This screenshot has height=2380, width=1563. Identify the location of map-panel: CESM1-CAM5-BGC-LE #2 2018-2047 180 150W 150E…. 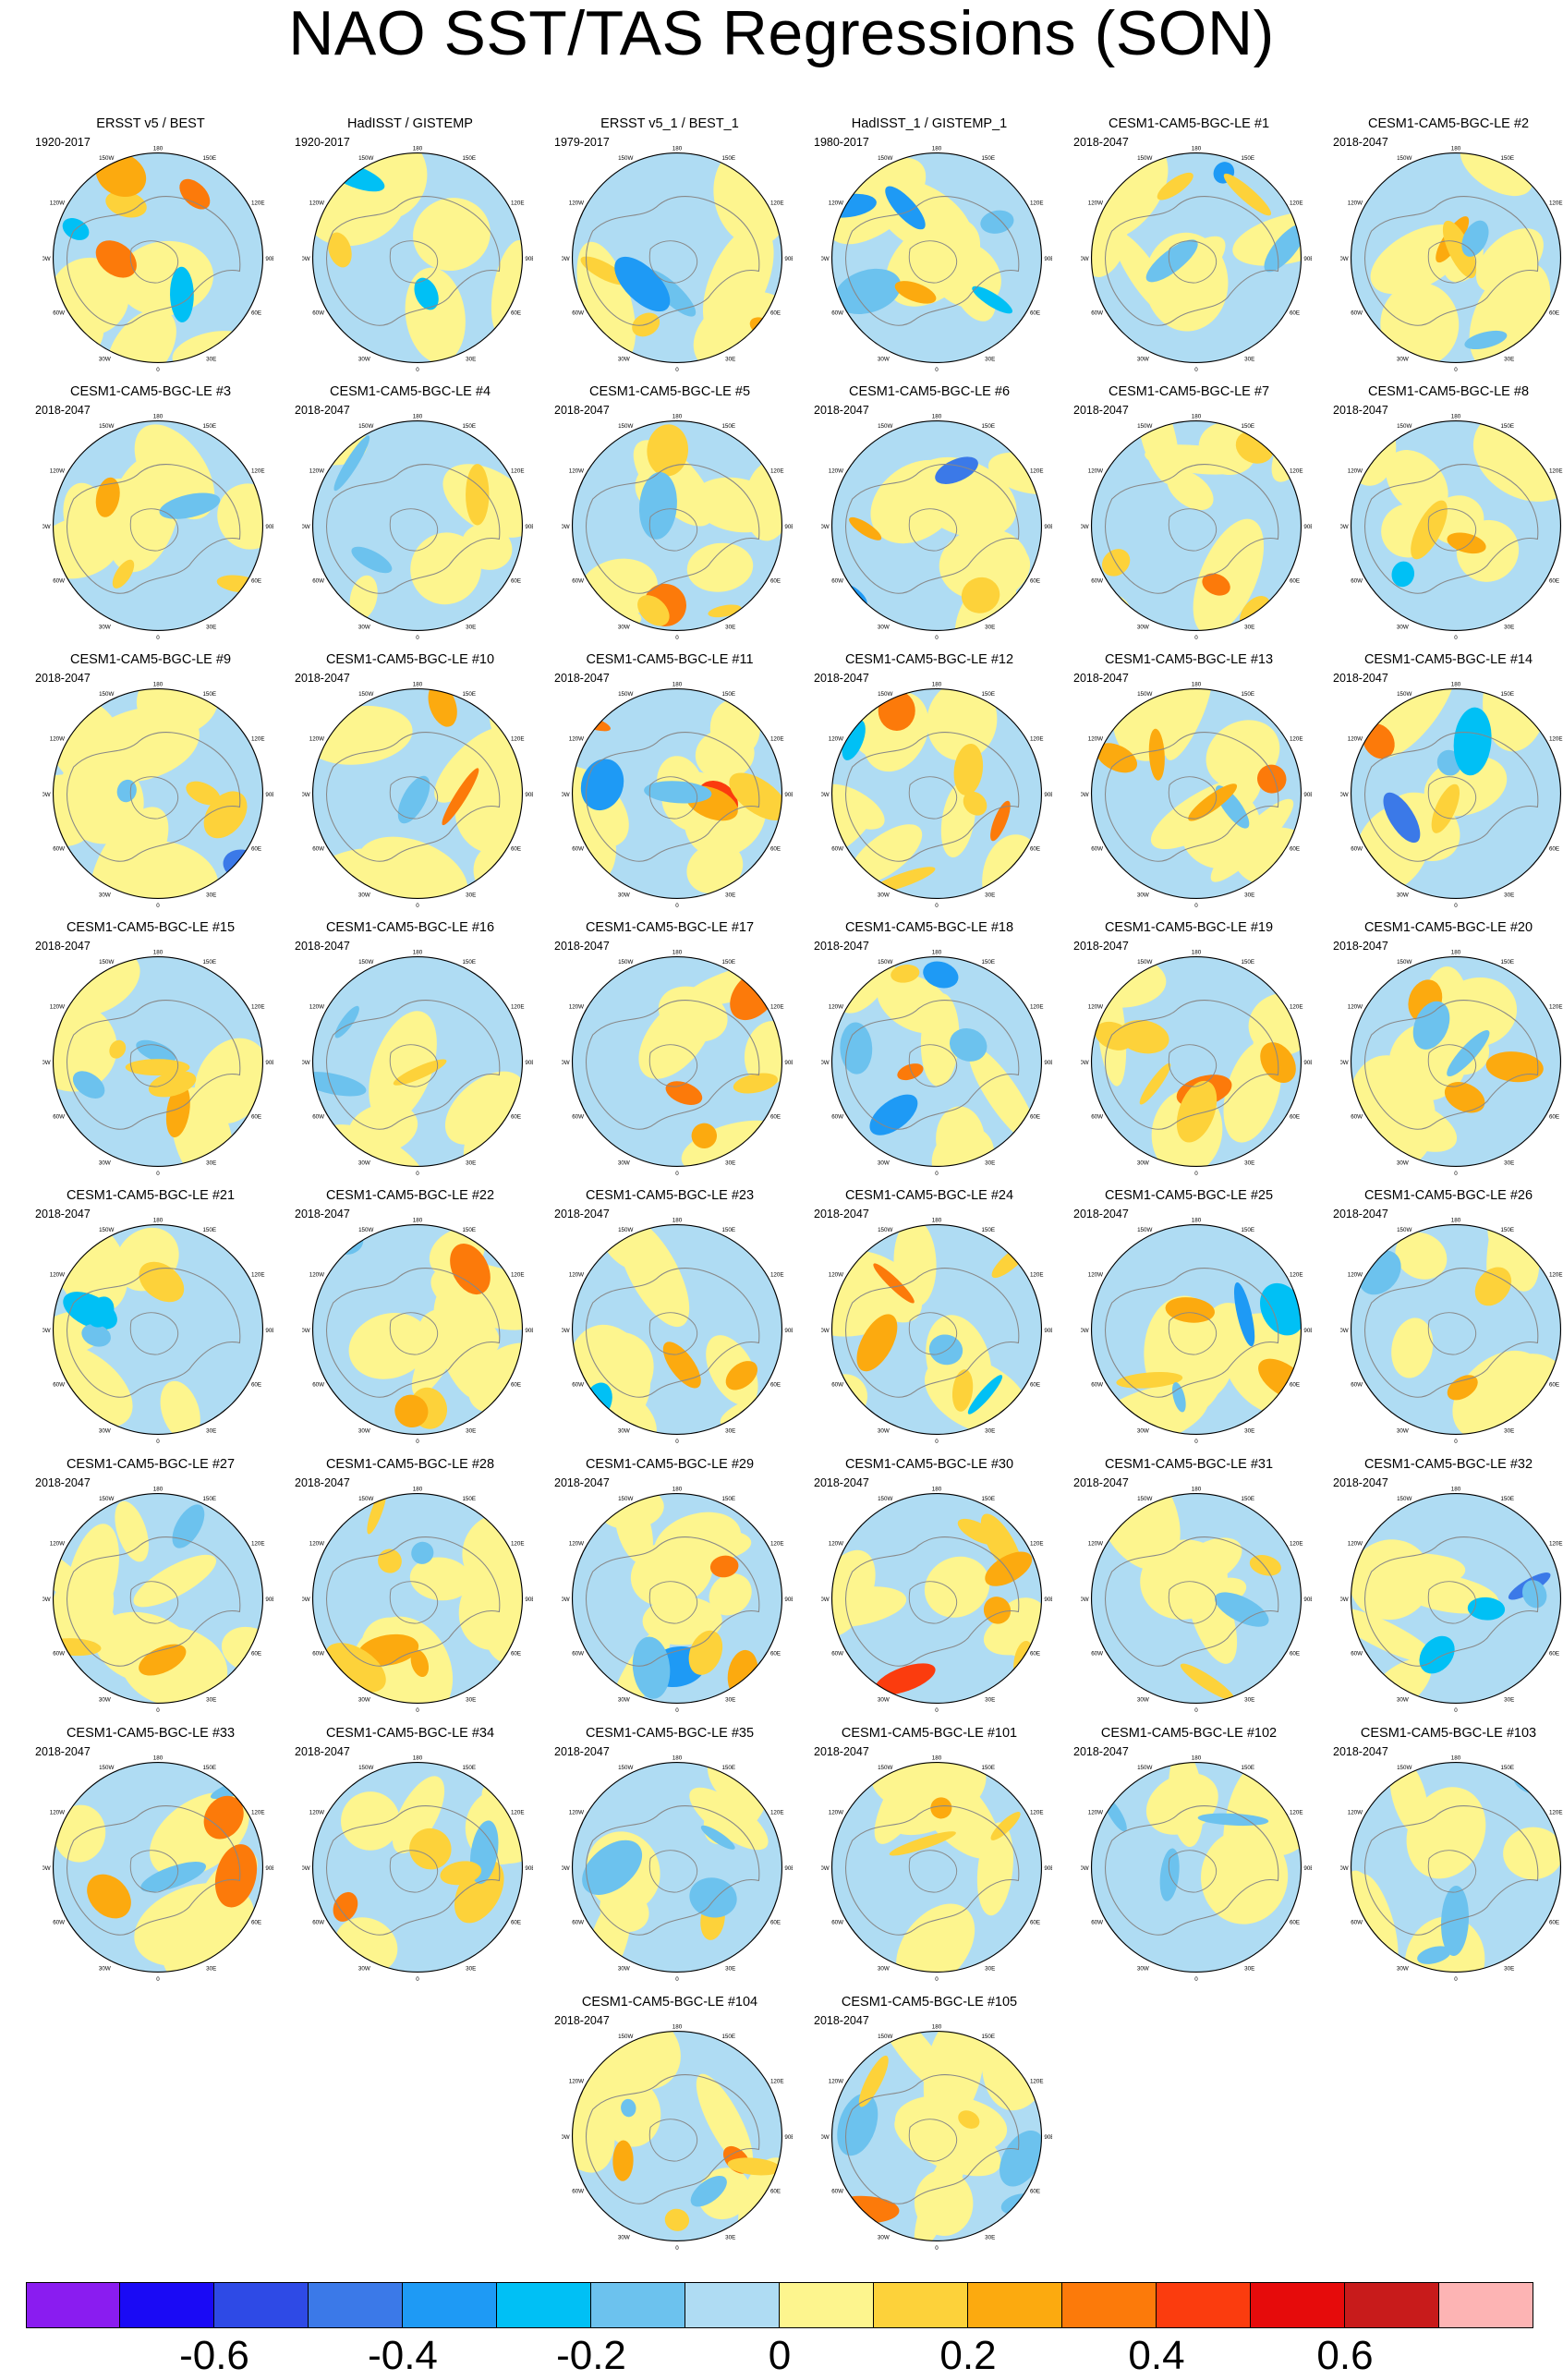
(1443, 245).